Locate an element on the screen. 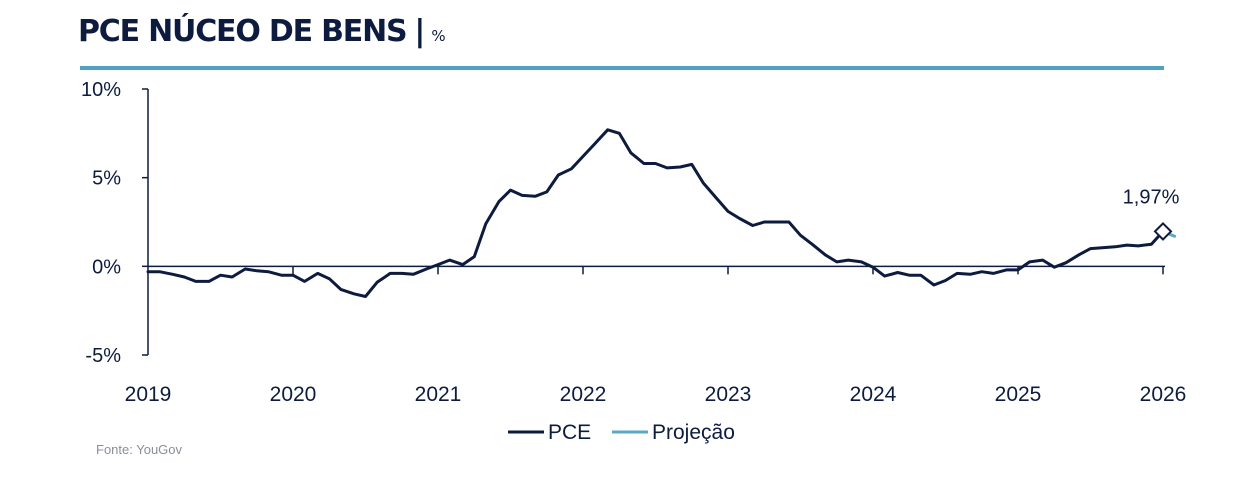 Image resolution: width=1240 pixels, height=477 pixels. x-tick-label: 2023 is located at coordinates (728, 394).